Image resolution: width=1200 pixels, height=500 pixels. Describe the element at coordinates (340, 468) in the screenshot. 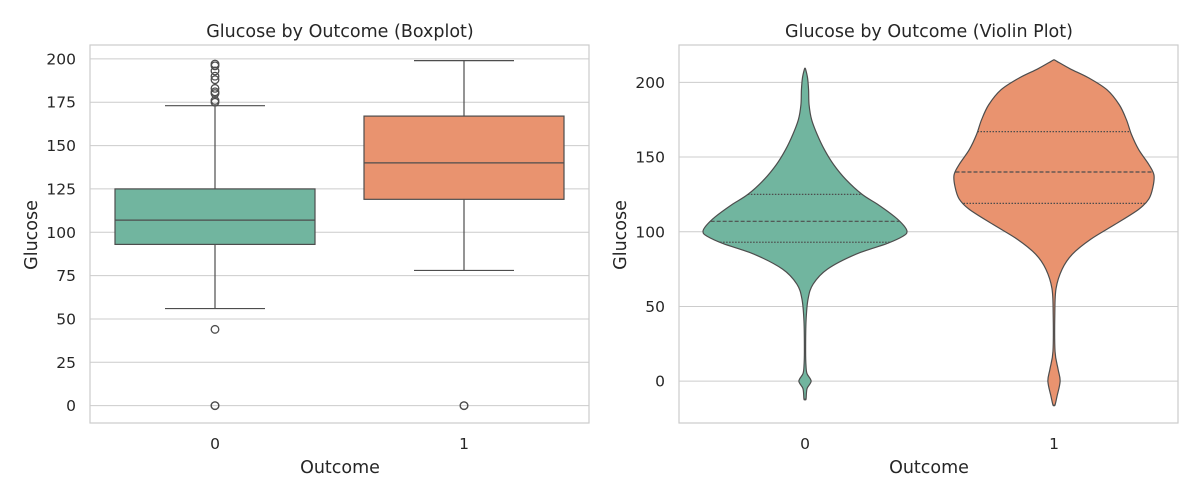

I see `boxplot-x-axis-label: Outcome` at that location.